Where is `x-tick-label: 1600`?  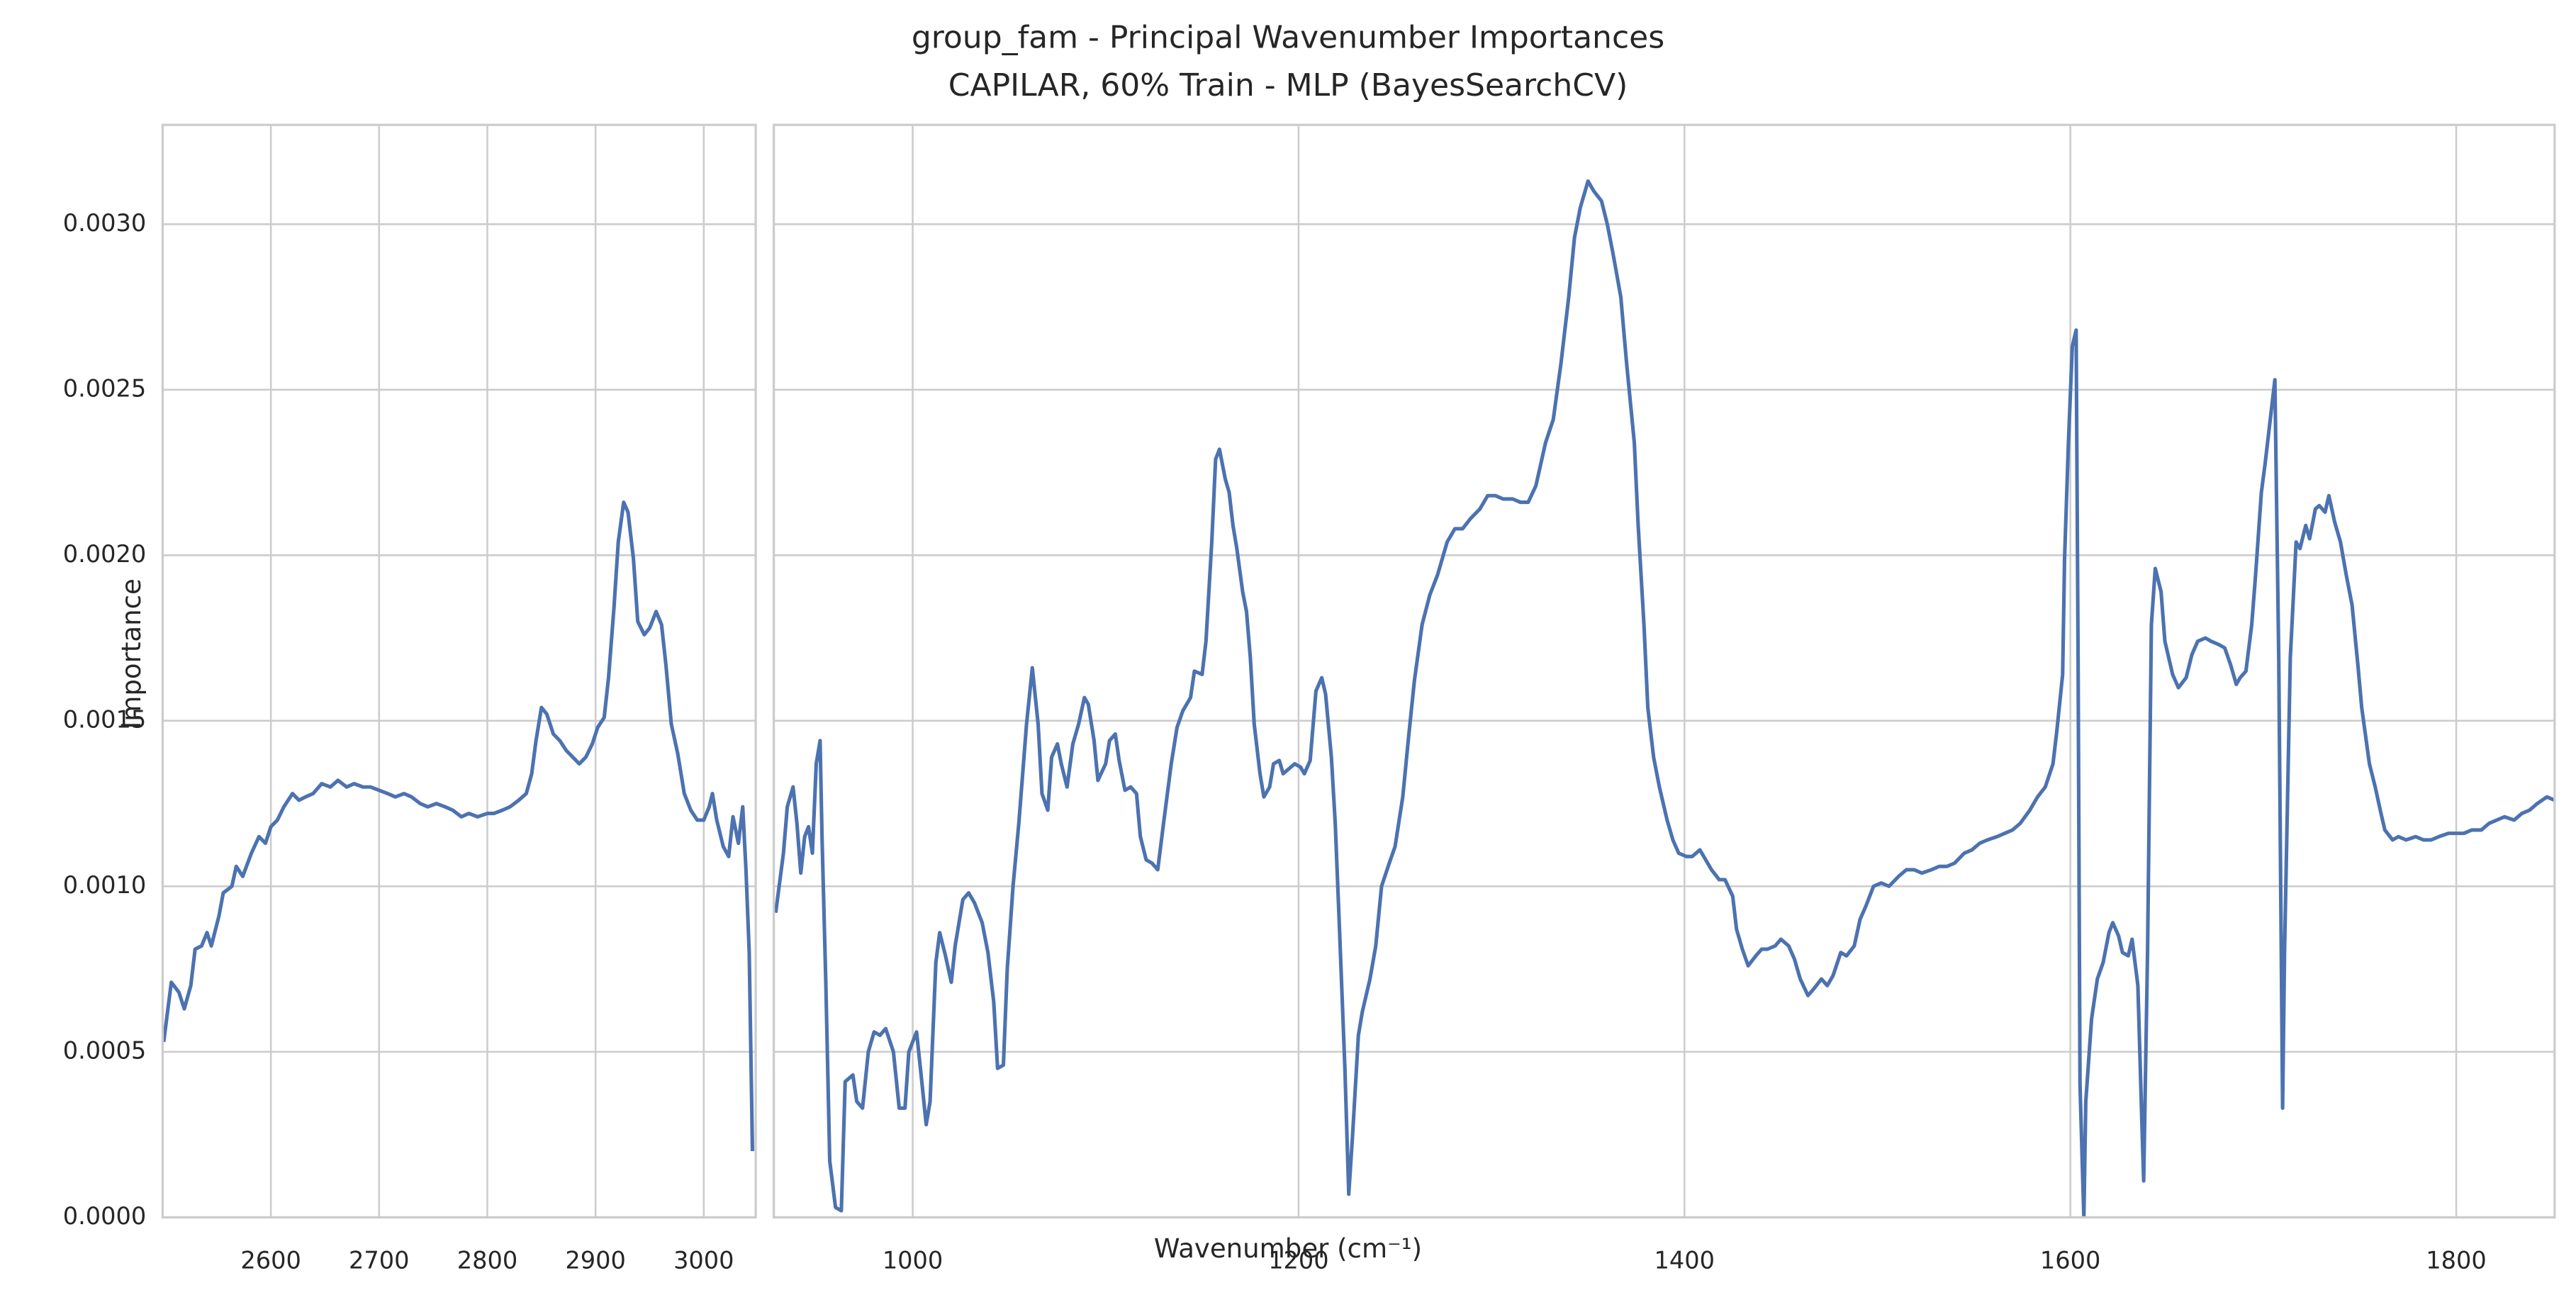
x-tick-label: 1600 is located at coordinates (2071, 1260).